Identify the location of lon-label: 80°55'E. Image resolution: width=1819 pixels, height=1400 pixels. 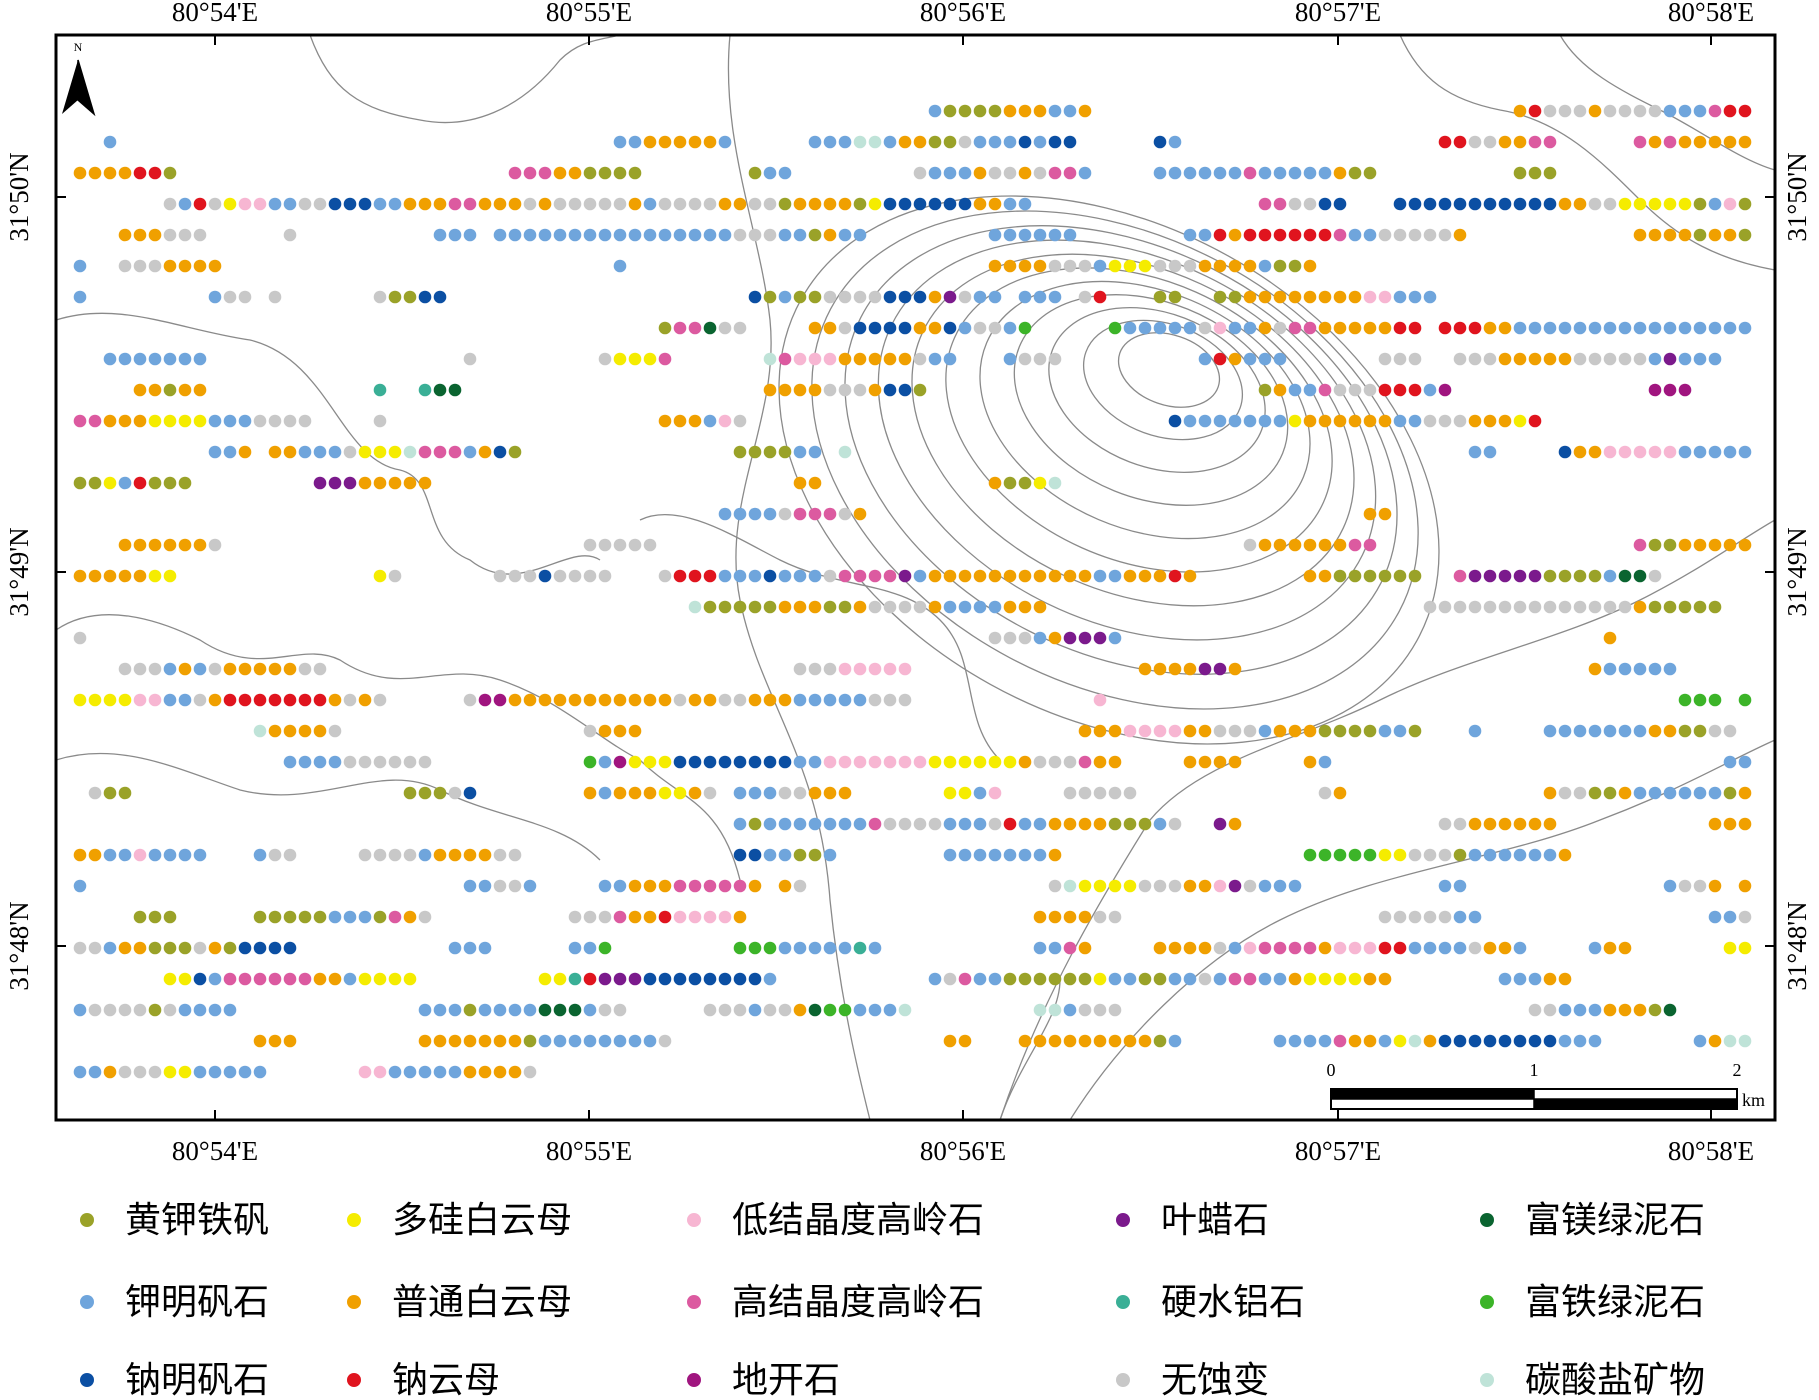
(589, 1151).